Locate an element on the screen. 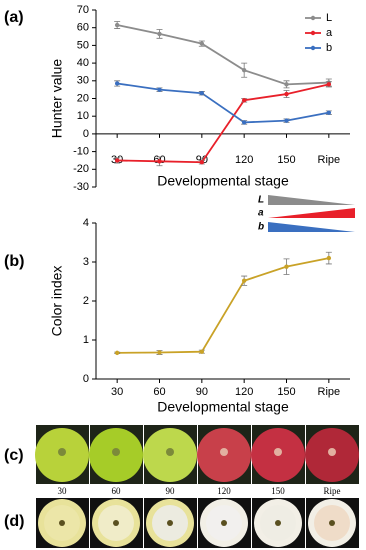 The height and width of the screenshot is (550, 366). wedge-a is located at coordinates (311, 213).